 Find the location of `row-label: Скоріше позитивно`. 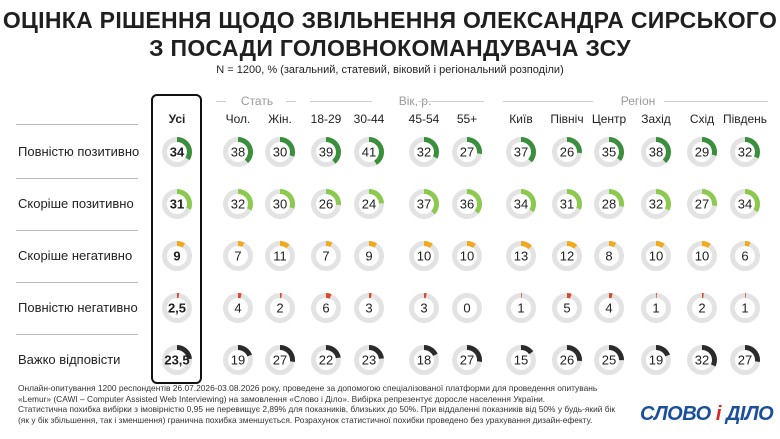

row-label: Скоріше позитивно is located at coordinates (76, 203).